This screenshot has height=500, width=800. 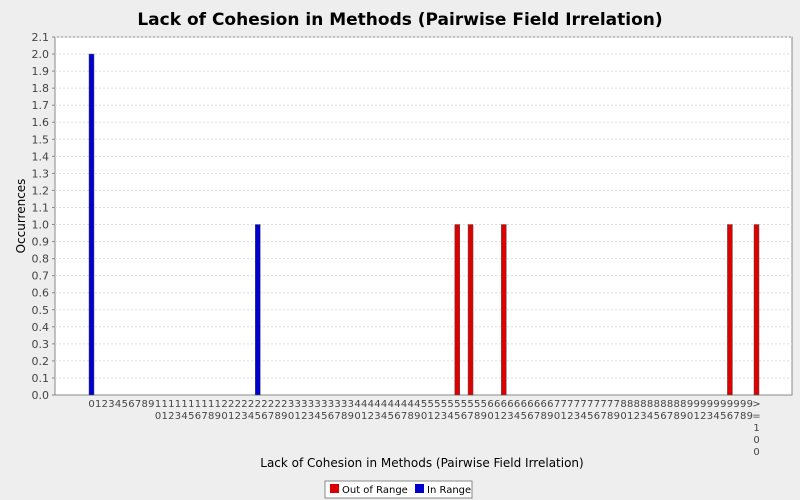 I want to click on legend-swatch-in-range, so click(x=419, y=488).